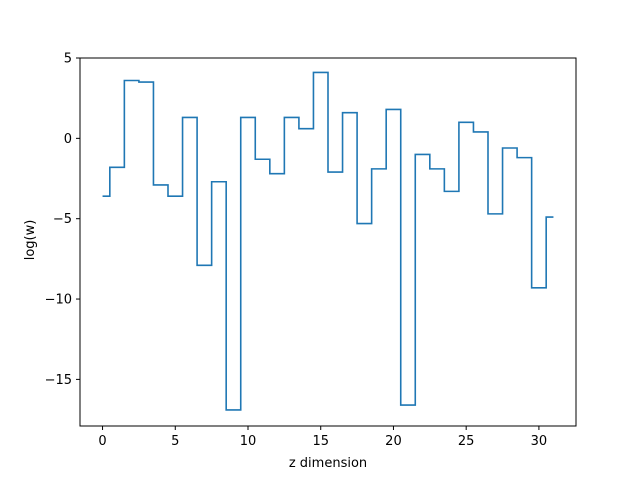  Describe the element at coordinates (328, 463) in the screenshot. I see `x-axis-label: z dimension` at that location.